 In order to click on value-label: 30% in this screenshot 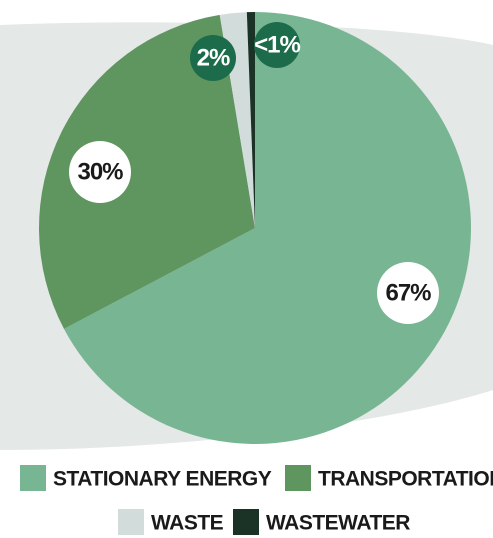, I will do `click(100, 172)`.